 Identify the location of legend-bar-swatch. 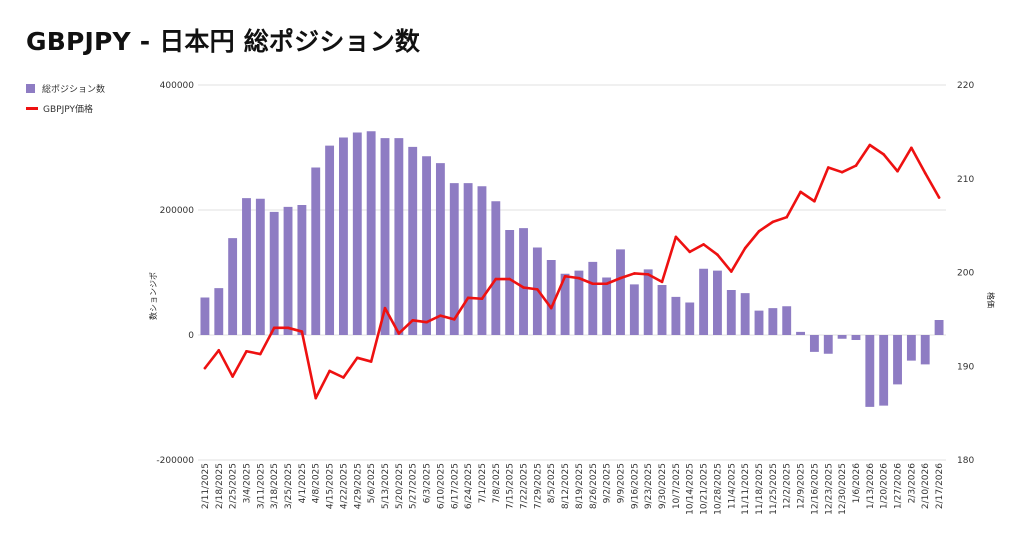
(30, 88).